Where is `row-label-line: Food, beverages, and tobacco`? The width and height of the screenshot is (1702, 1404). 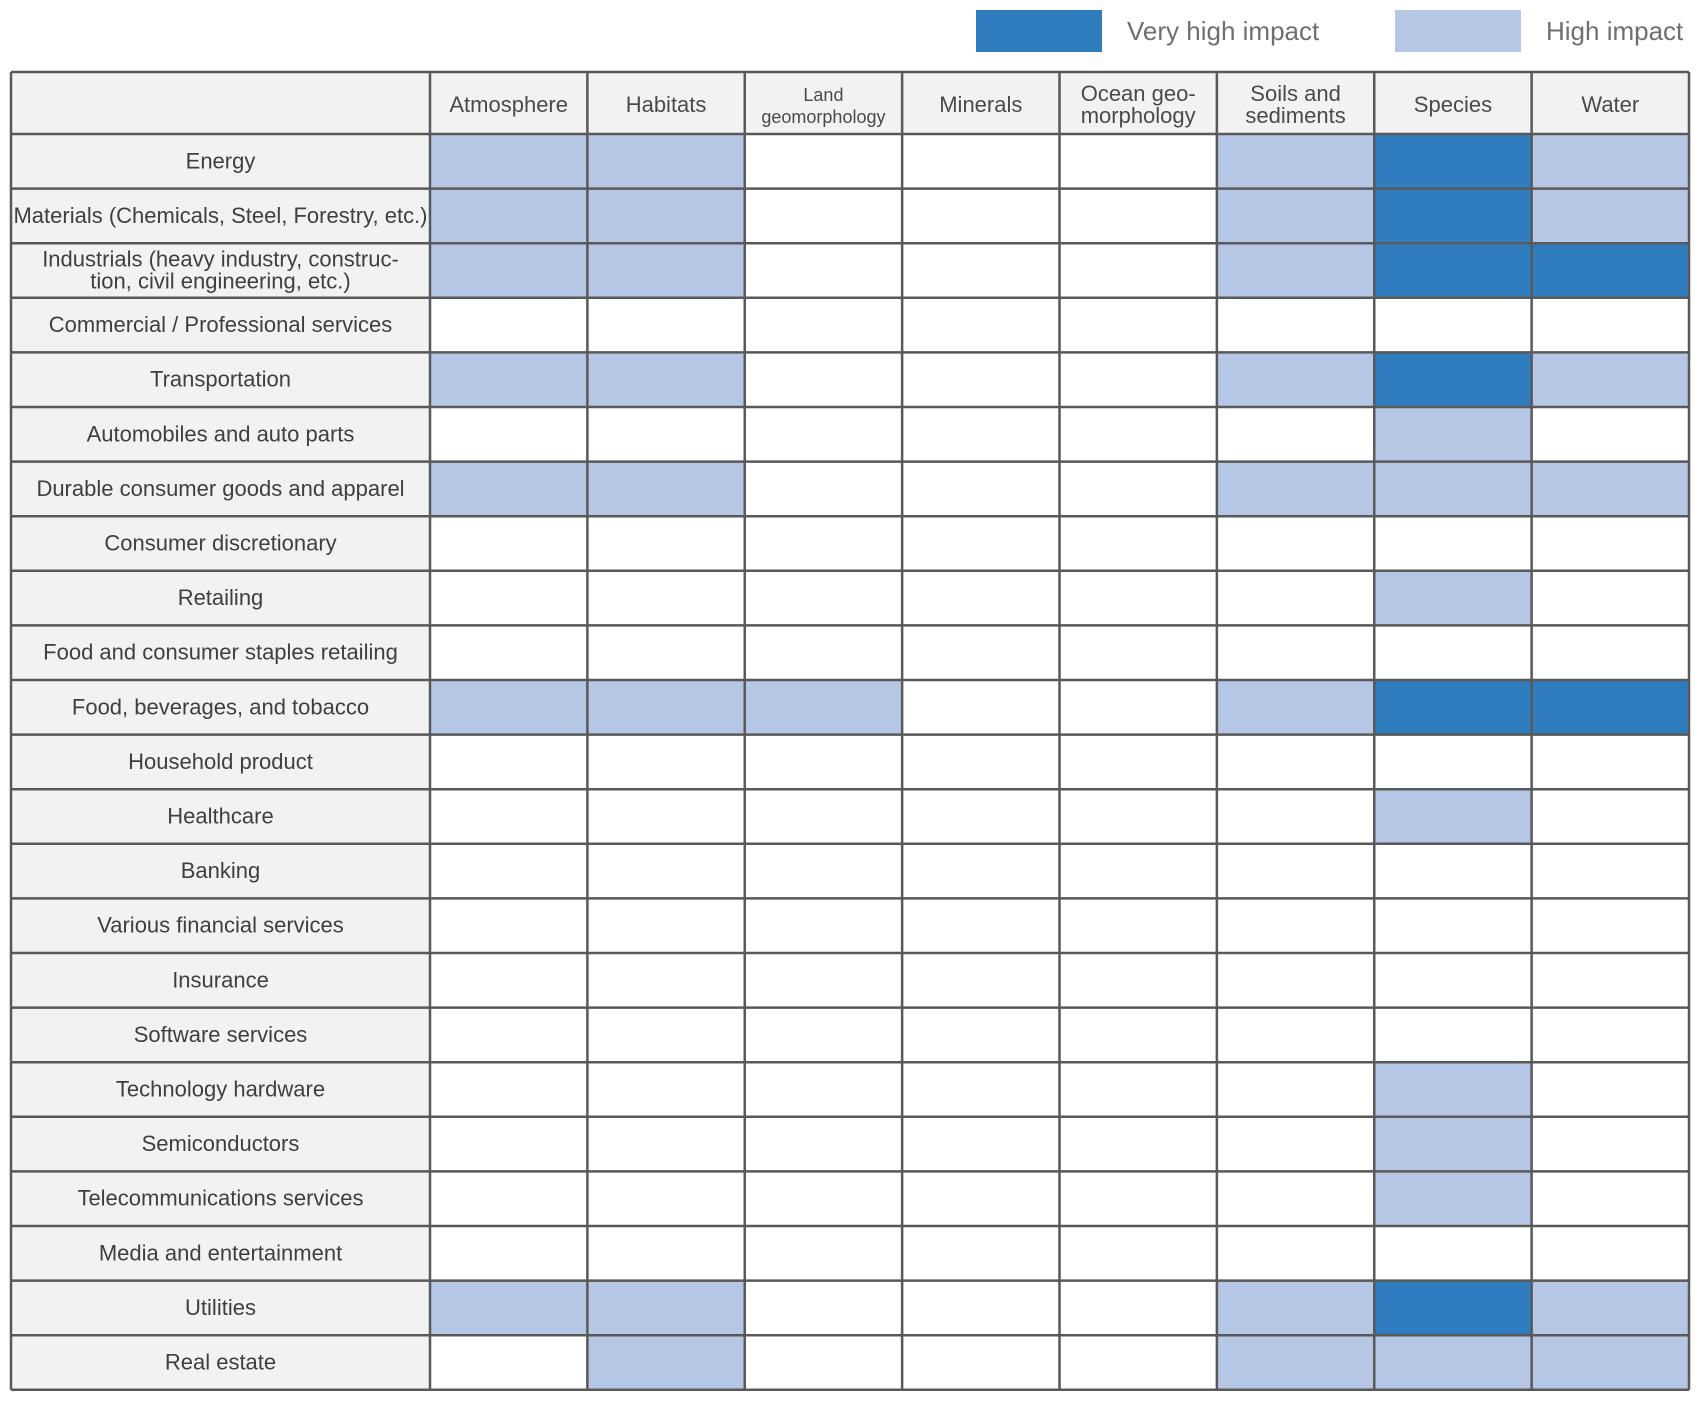
row-label-line: Food, beverages, and tobacco is located at coordinates (220, 706).